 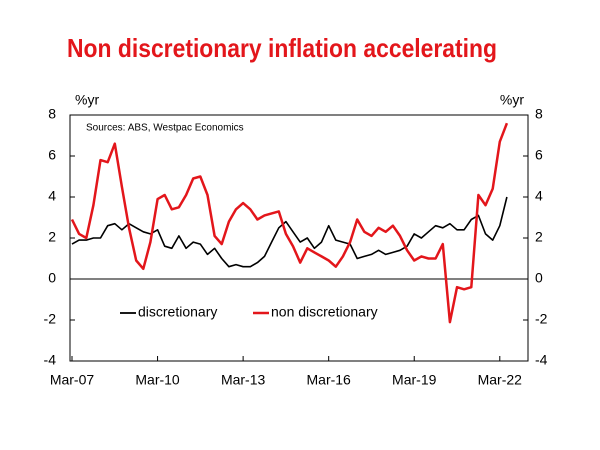 What do you see at coordinates (165, 128) in the screenshot?
I see `source-note: Sources: ABS, Westpac Economics` at bounding box center [165, 128].